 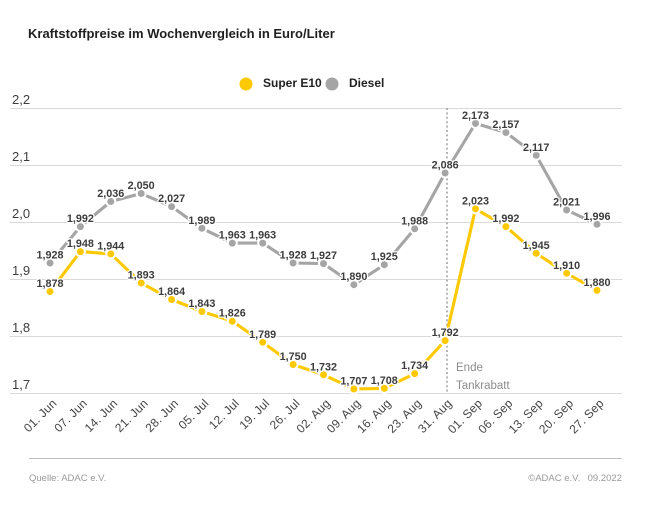 What do you see at coordinates (475, 116) in the screenshot?
I see `svg-text: 2,173` at bounding box center [475, 116].